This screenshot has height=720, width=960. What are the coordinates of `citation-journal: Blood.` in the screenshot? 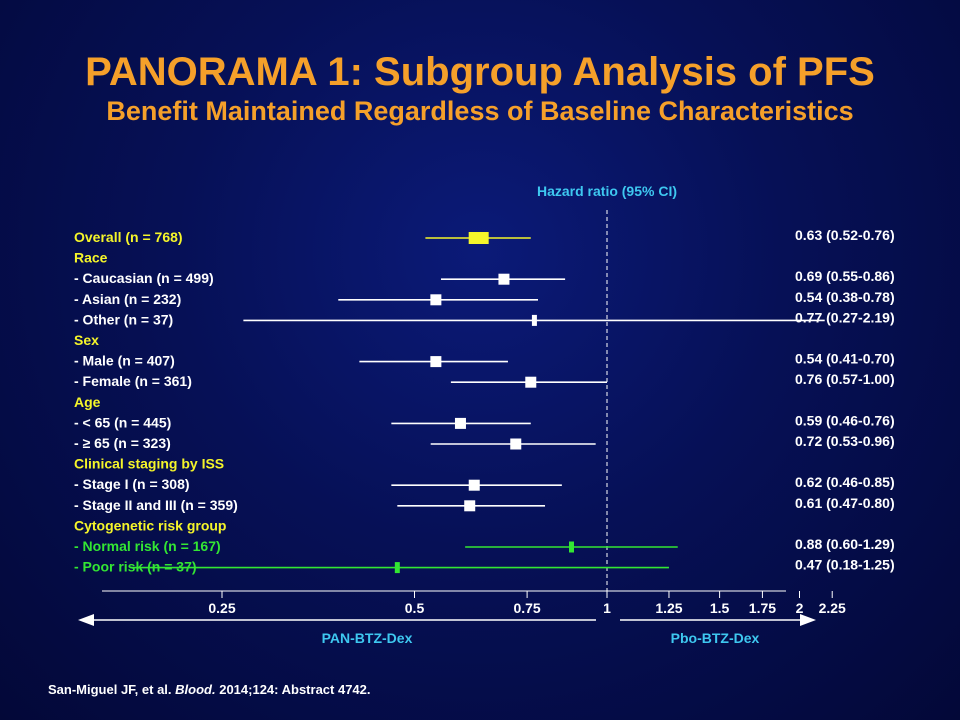 It's located at (195, 689).